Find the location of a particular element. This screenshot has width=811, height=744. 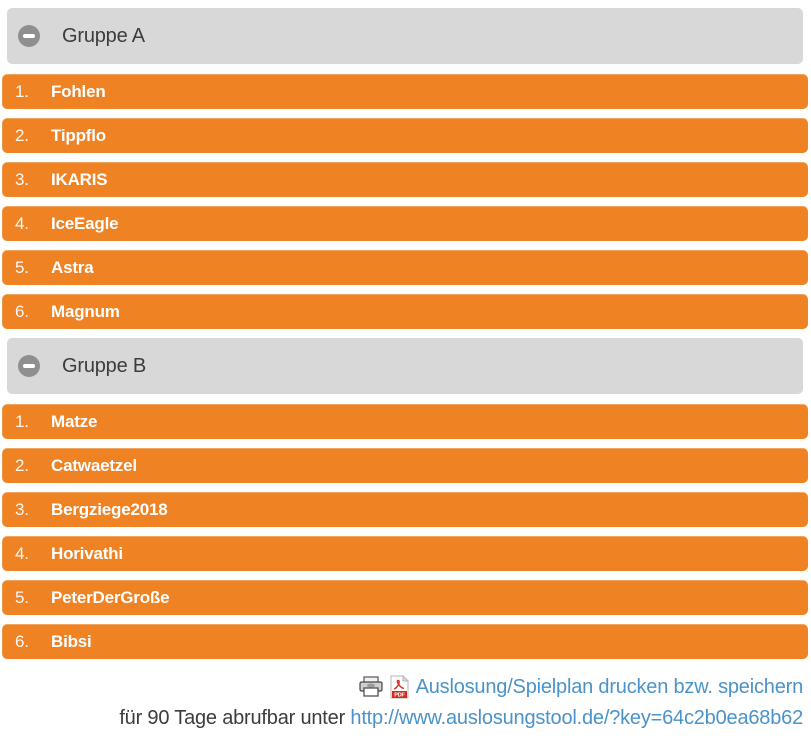

team-row: 6. Bibsi is located at coordinates (405, 641).